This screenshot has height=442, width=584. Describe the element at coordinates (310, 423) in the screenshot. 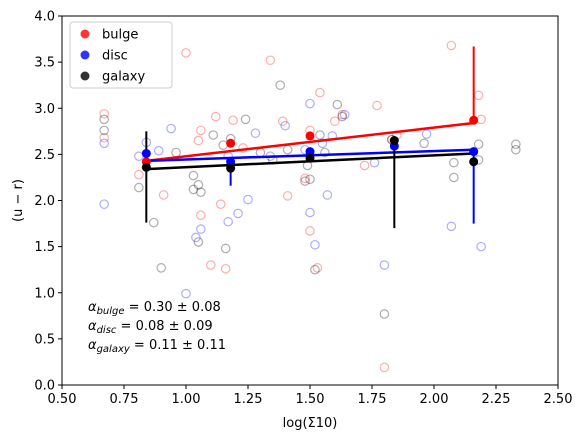

I see `x-axis-label: log(Σ10)` at that location.